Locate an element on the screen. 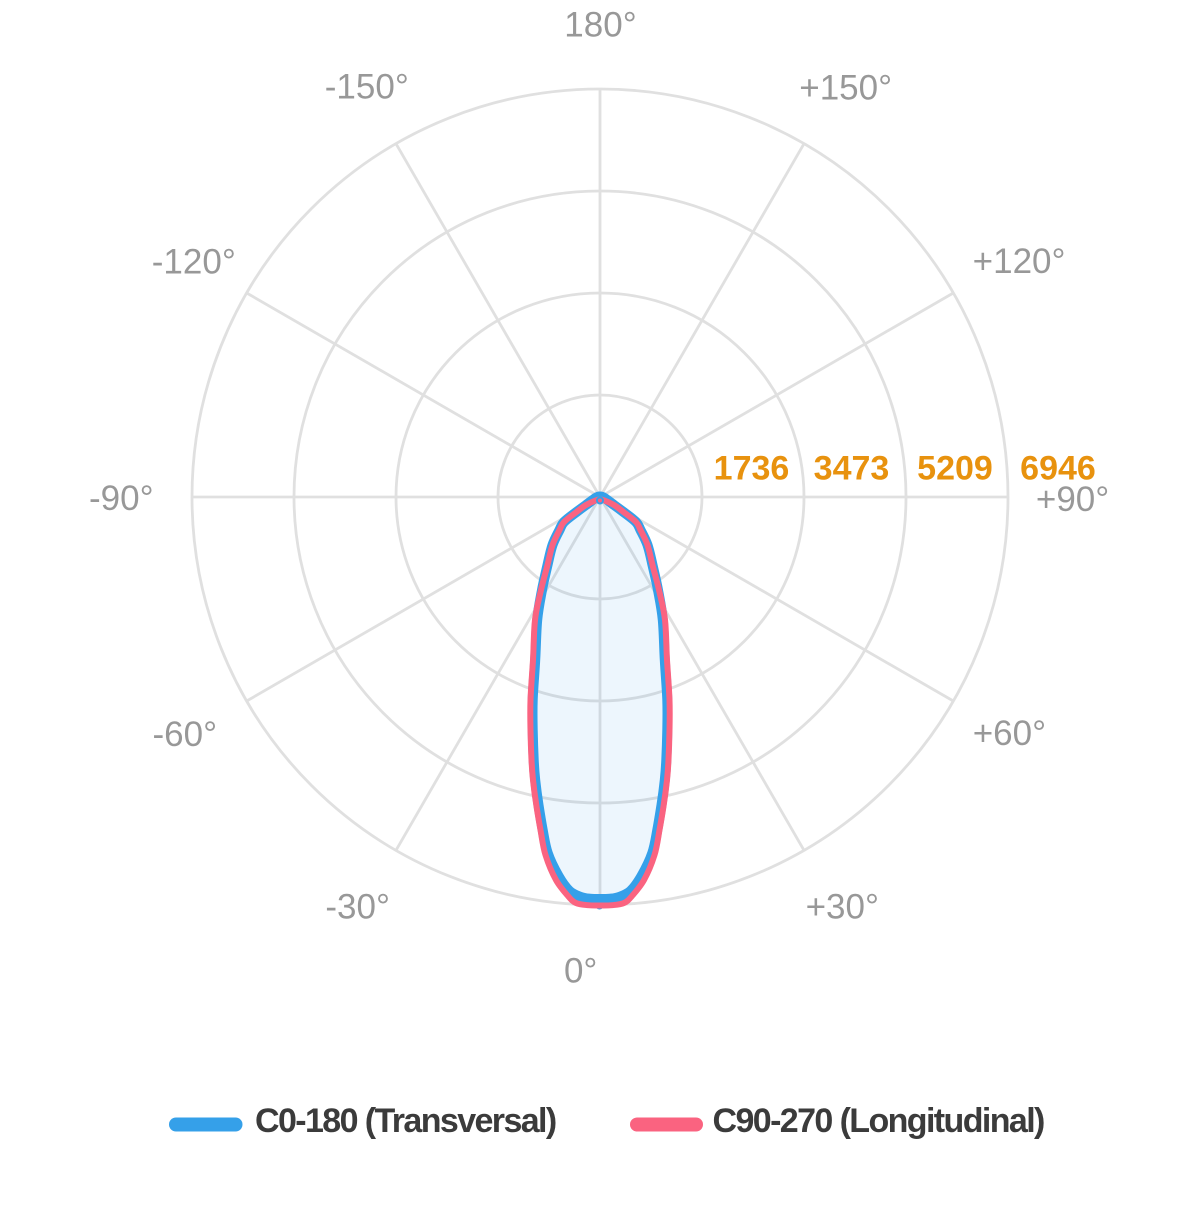 The height and width of the screenshot is (1205, 1200). svg-text: -150° is located at coordinates (367, 87).